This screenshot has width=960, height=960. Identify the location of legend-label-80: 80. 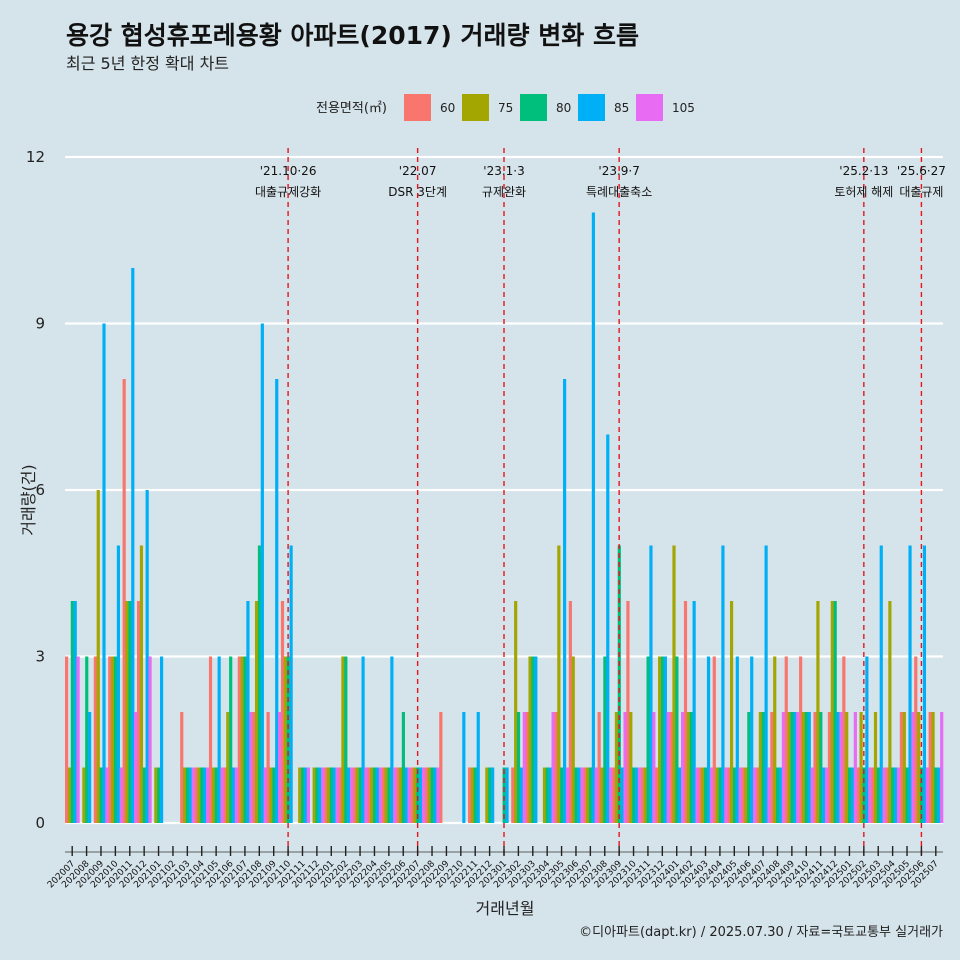
(563, 108).